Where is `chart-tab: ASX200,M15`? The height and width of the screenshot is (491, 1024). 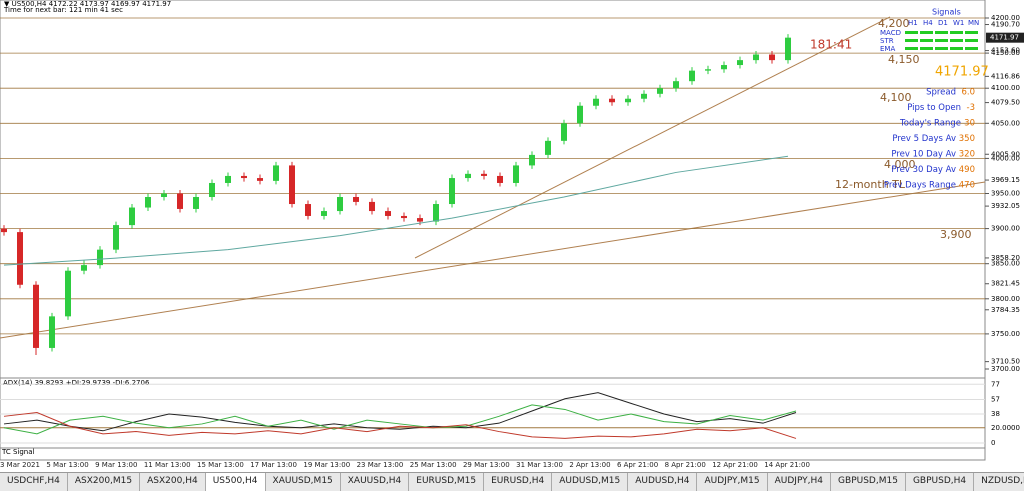
chart-tab: ASX200,M15 is located at coordinates (104, 482).